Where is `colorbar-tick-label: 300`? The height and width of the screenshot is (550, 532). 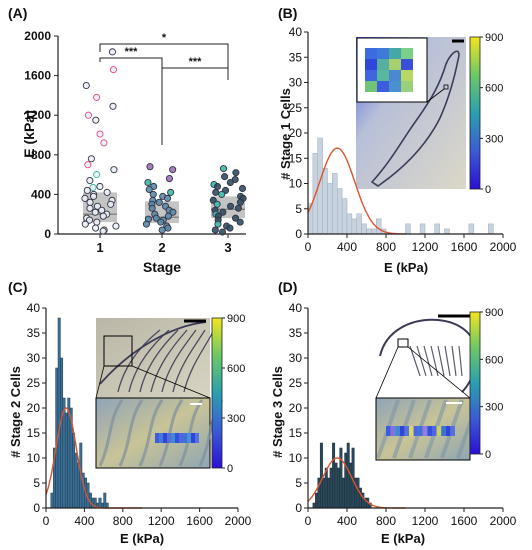 colorbar-tick-label: 300 is located at coordinates (236, 419).